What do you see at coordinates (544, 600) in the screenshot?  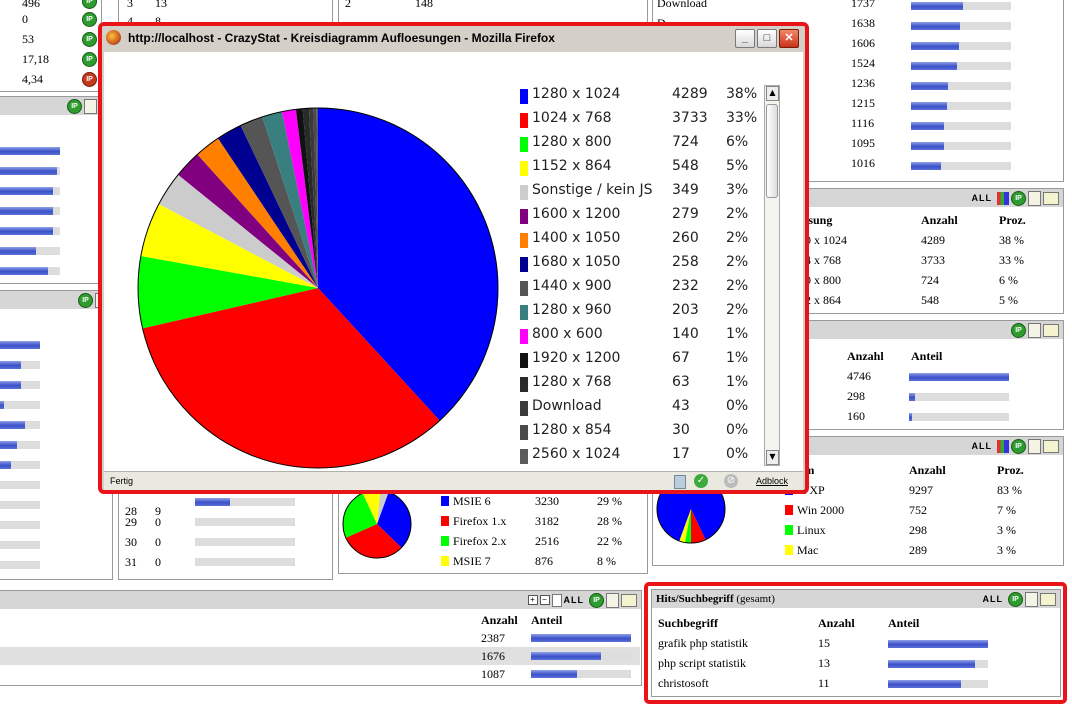 I see `collapse-icon: −` at bounding box center [544, 600].